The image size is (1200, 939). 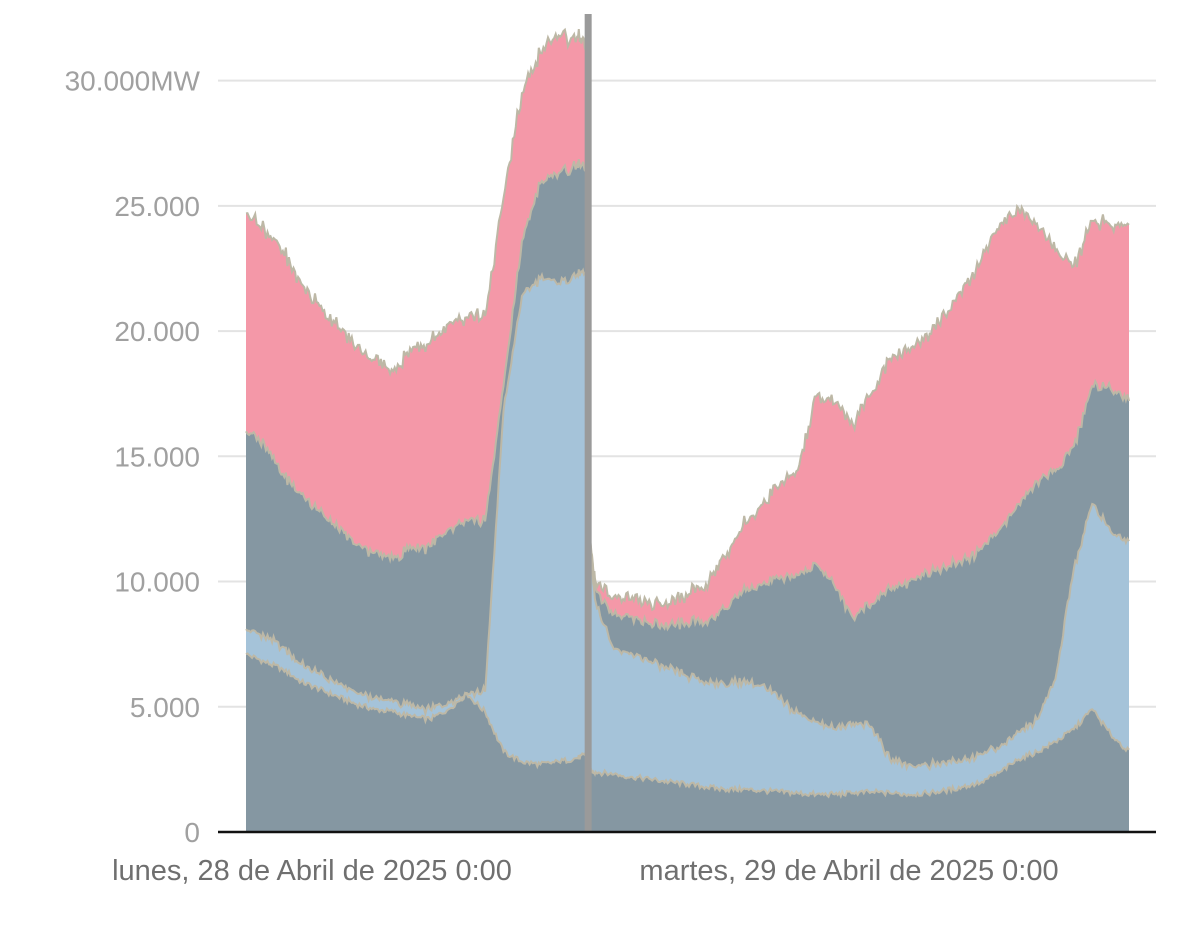 I want to click on y-tick-label: 5.000, so click(x=165, y=707).